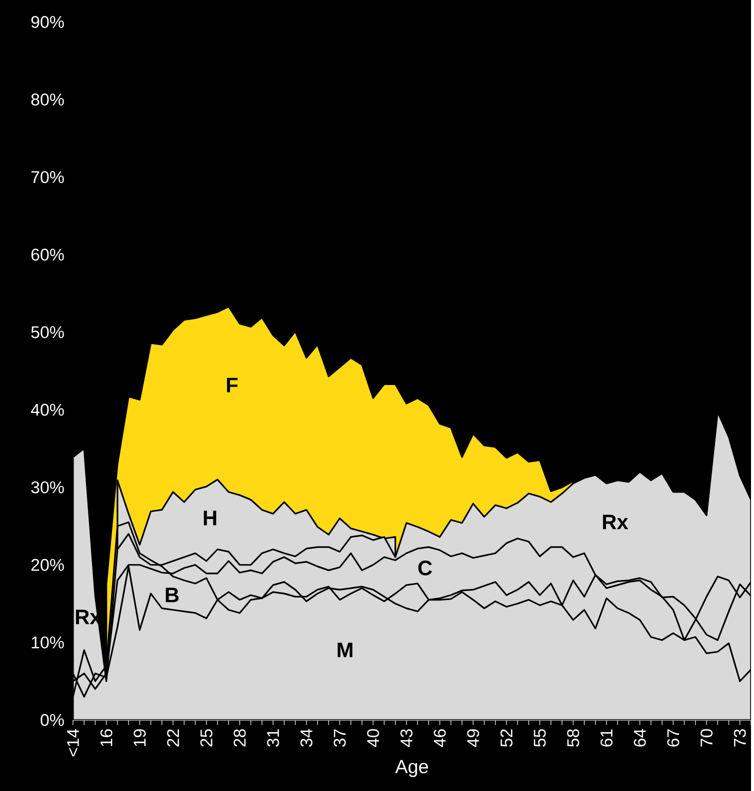 The image size is (754, 791). What do you see at coordinates (47, 22) in the screenshot?
I see `y-tick-label: 90%` at bounding box center [47, 22].